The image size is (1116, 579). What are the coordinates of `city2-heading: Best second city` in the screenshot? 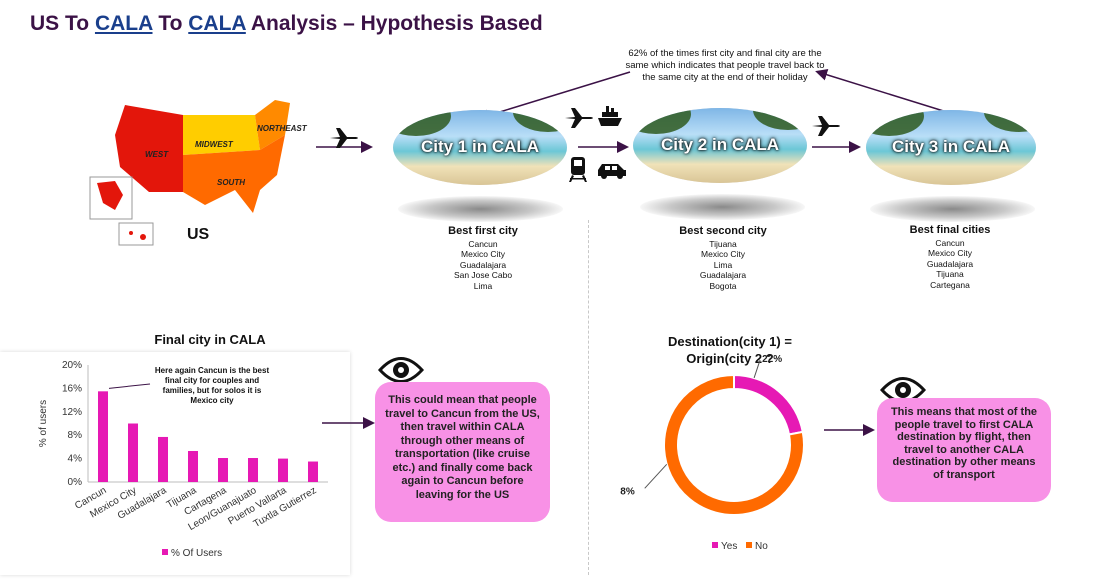 It's located at (723, 231).